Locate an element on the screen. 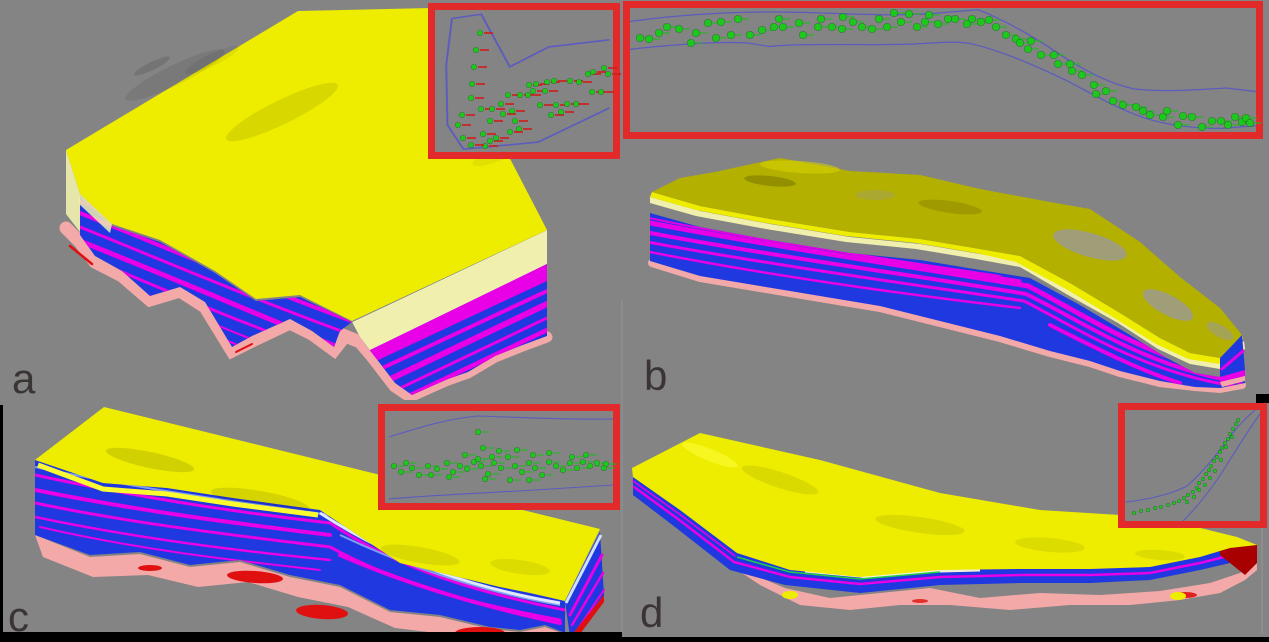  inset-map-panel-a is located at coordinates (524, 81).